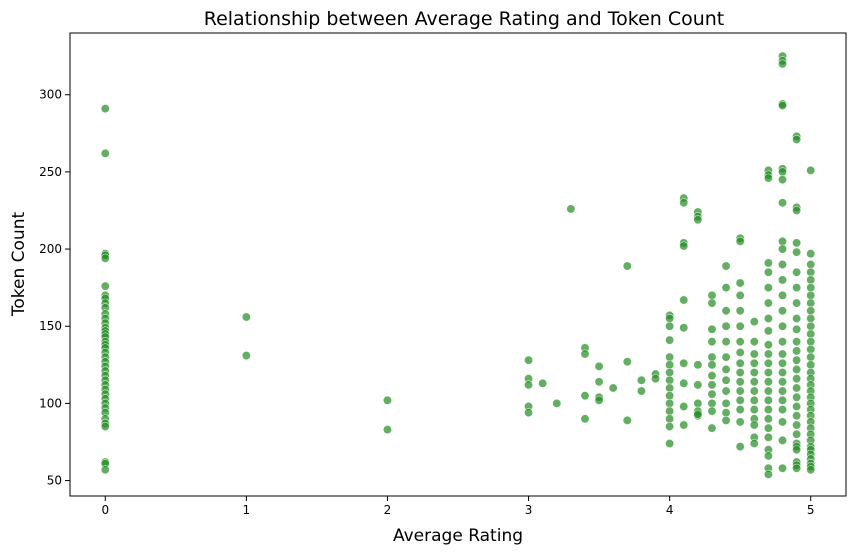  Describe the element at coordinates (458, 506) in the screenshot. I see `x-axis-ticks: 0 1 2 3 4 5` at that location.